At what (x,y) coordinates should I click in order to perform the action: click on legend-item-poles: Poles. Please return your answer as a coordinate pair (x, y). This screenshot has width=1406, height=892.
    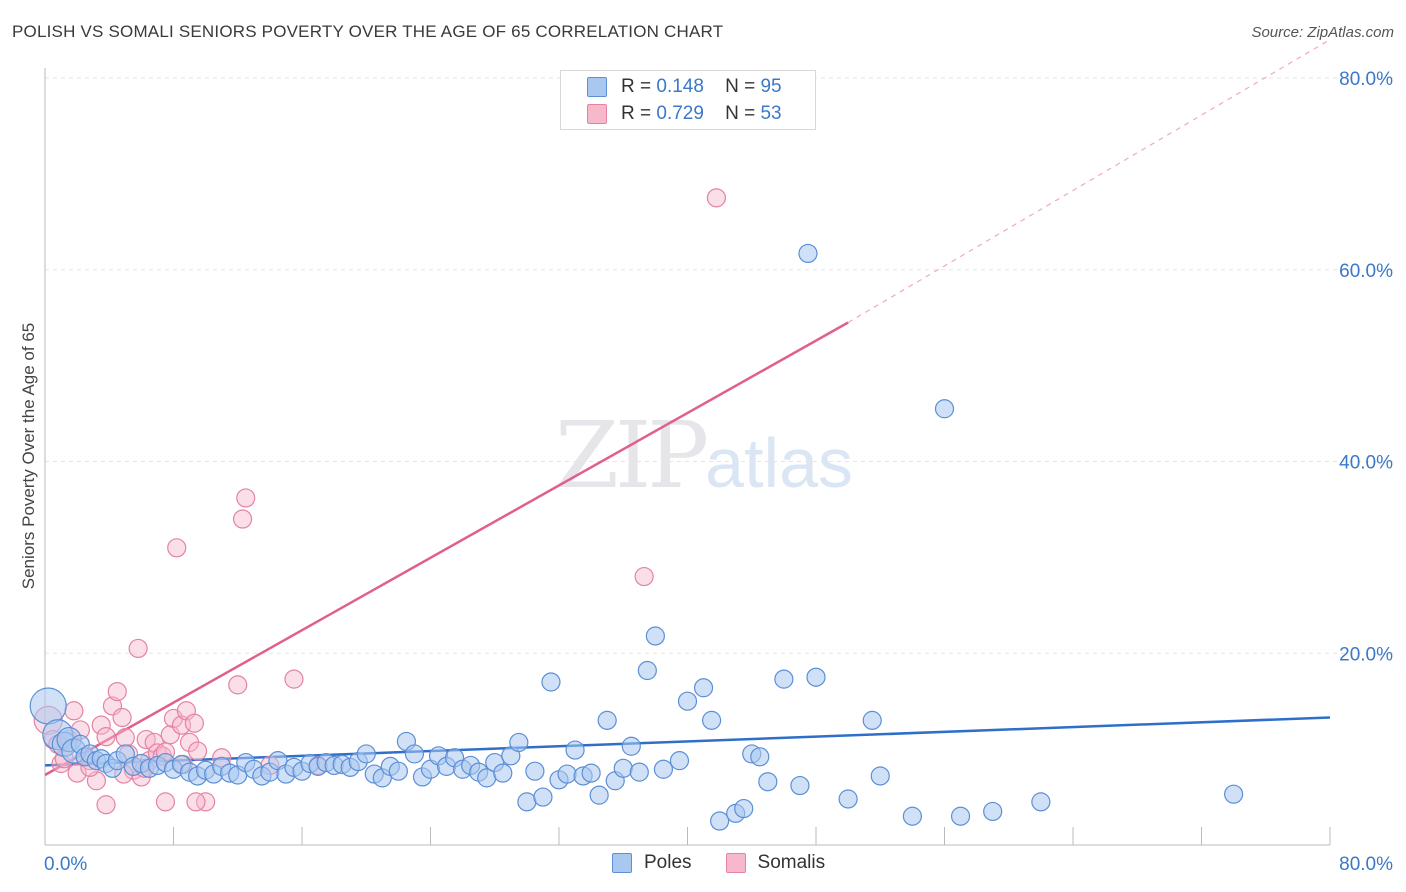
    Looking at the image, I should click on (652, 863).